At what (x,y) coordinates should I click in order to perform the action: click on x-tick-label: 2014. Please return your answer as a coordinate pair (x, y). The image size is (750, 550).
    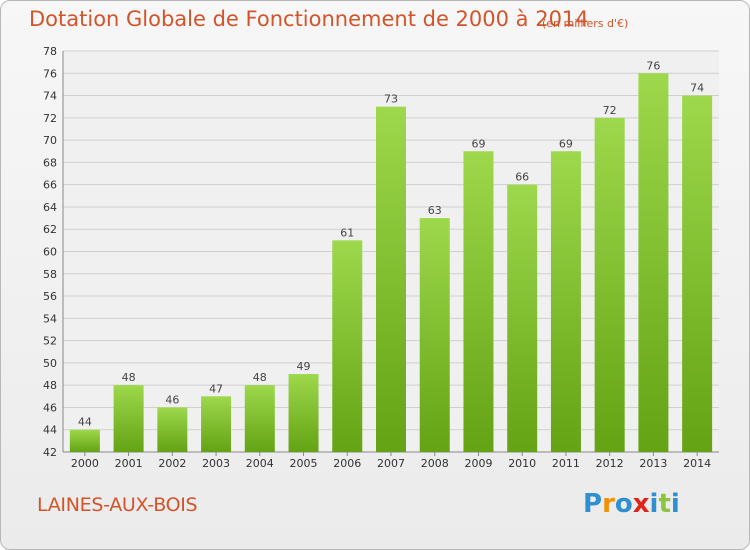
    Looking at the image, I should click on (697, 463).